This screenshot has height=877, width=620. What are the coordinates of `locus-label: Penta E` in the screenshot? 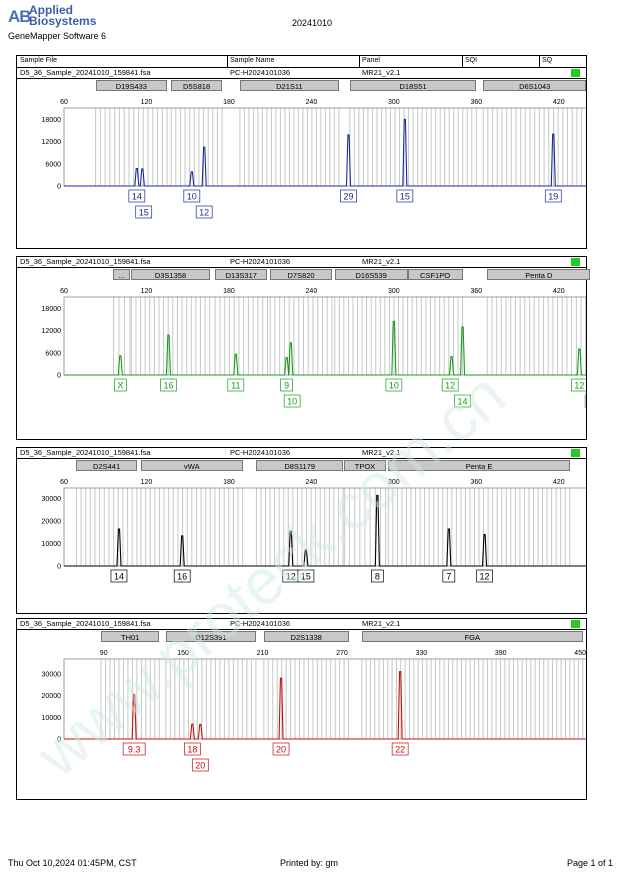 It's located at (479, 465).